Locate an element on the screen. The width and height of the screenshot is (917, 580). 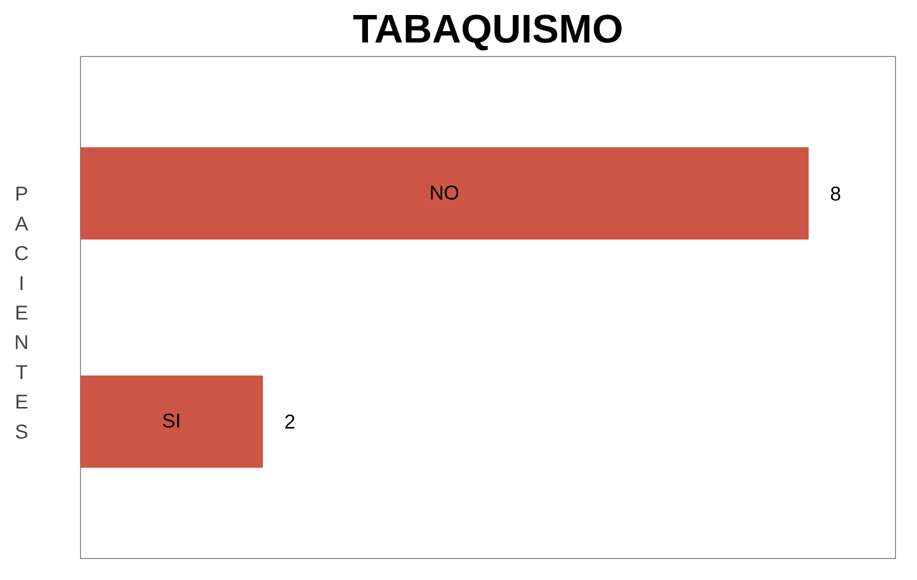
chart-title: TABAQUISMO is located at coordinates (488, 30).